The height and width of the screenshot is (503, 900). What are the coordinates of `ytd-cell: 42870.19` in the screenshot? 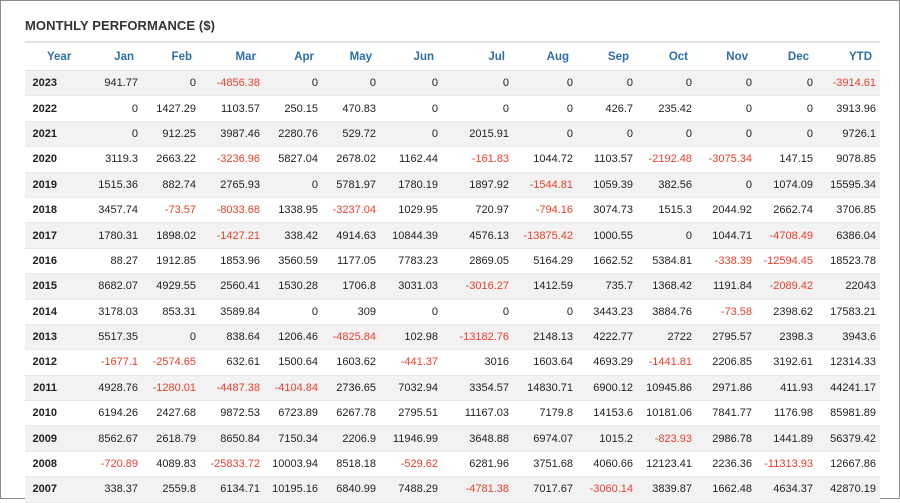 It's located at (848, 489).